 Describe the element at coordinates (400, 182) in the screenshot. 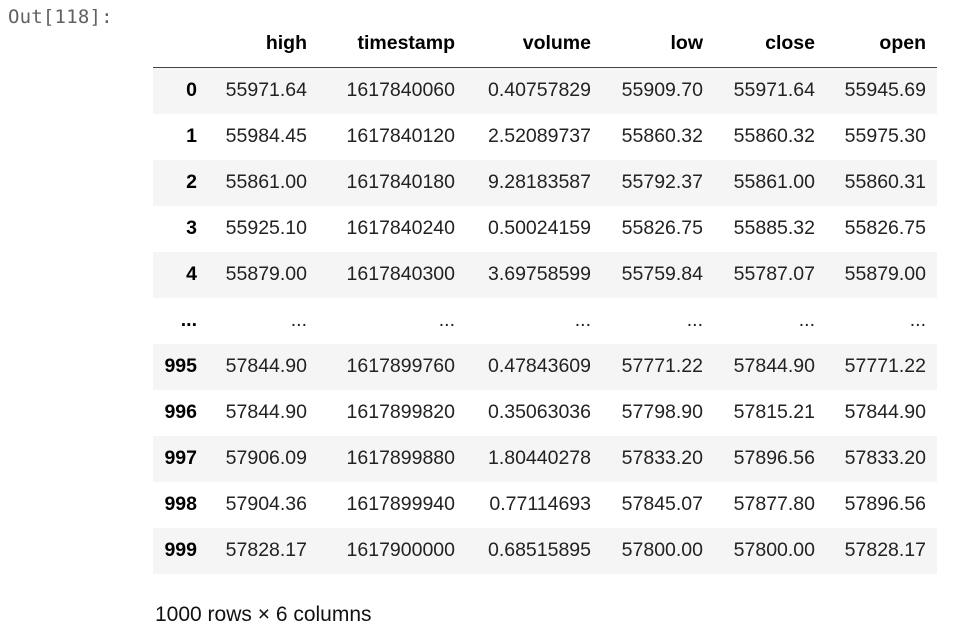

I see `table-cell-timestamp: 1617840180` at that location.